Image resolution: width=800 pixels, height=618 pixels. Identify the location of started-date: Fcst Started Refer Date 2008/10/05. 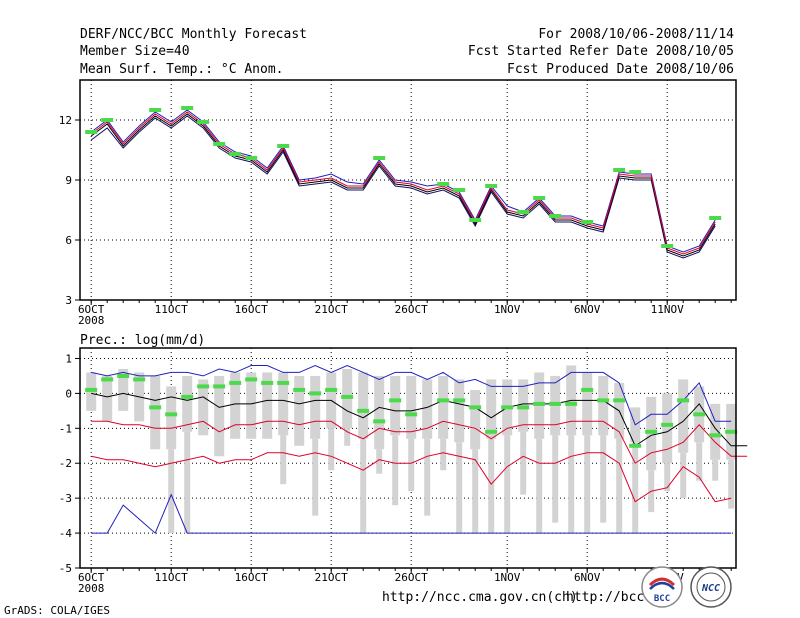
(600, 51).